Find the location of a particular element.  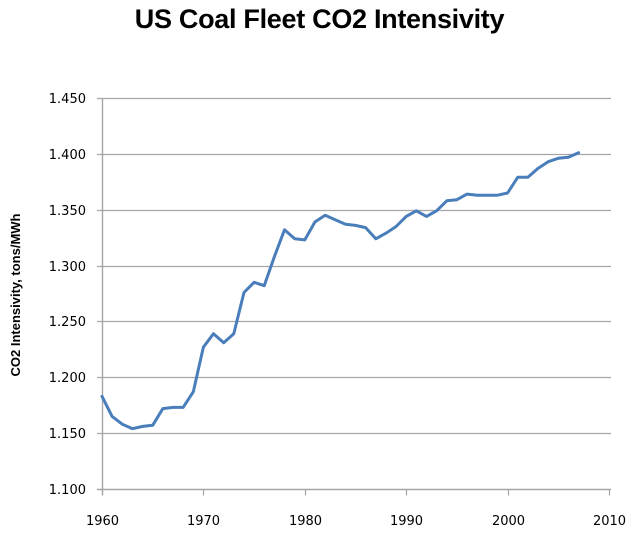

y-tick-labels: 1.100 1.150 1.200 1.250 1.300 1.350 1.400 1.450 is located at coordinates (67, 295).